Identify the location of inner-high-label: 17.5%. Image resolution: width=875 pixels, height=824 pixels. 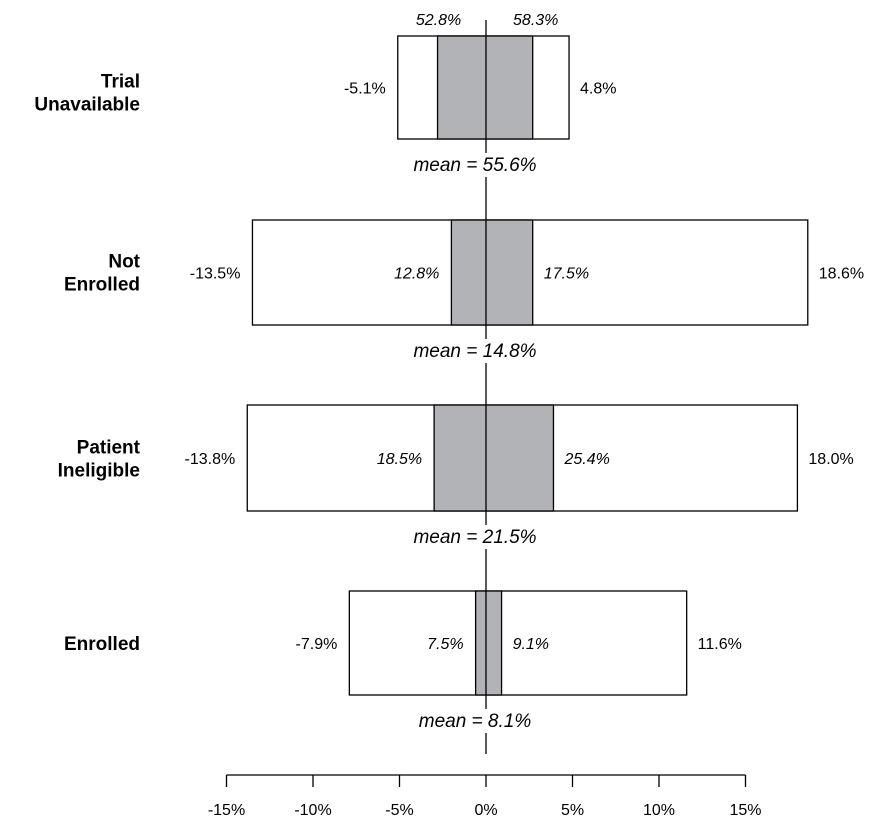
(566, 274).